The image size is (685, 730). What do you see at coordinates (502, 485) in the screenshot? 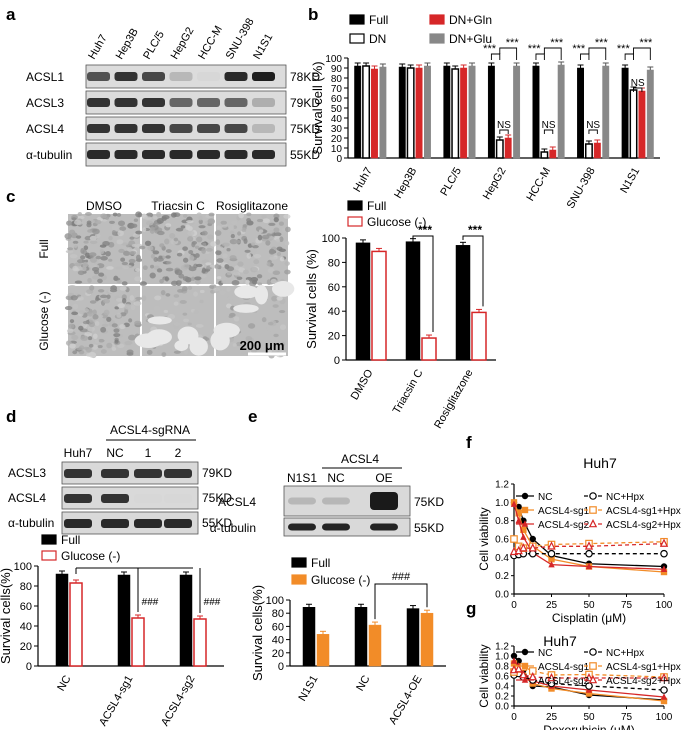
I see `y-tick-label: 1.2` at bounding box center [502, 485].